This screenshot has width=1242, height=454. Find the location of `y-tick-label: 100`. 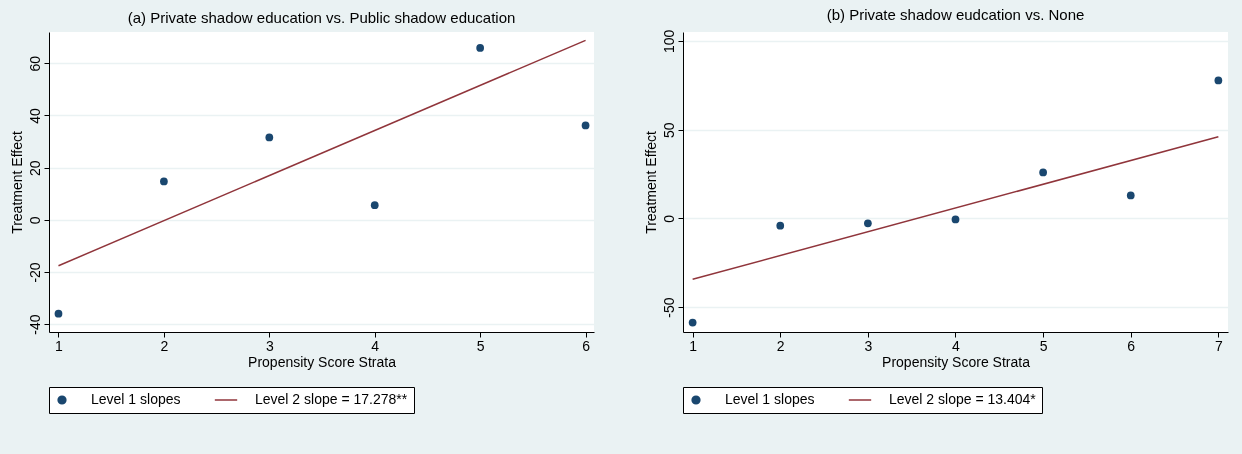

y-tick-label: 100 is located at coordinates (668, 41).